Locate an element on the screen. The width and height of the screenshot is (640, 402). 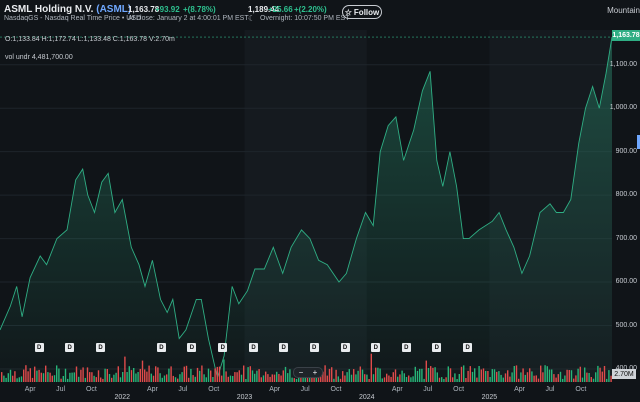
x-tick-label: Jul is located at coordinates (305, 389).